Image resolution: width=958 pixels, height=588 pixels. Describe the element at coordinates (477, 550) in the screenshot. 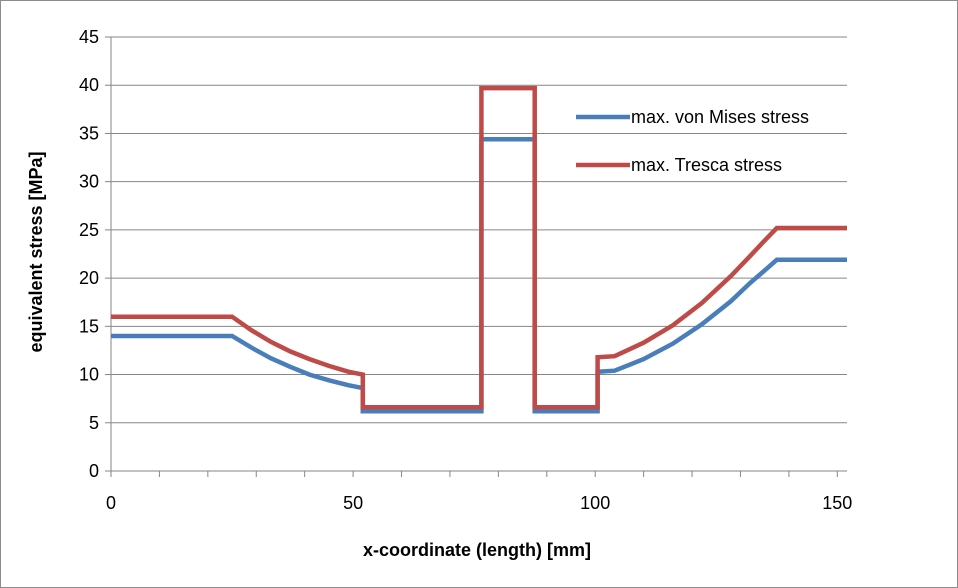

I see `x-axis-title: x-coordinate (length) [mm]` at that location.